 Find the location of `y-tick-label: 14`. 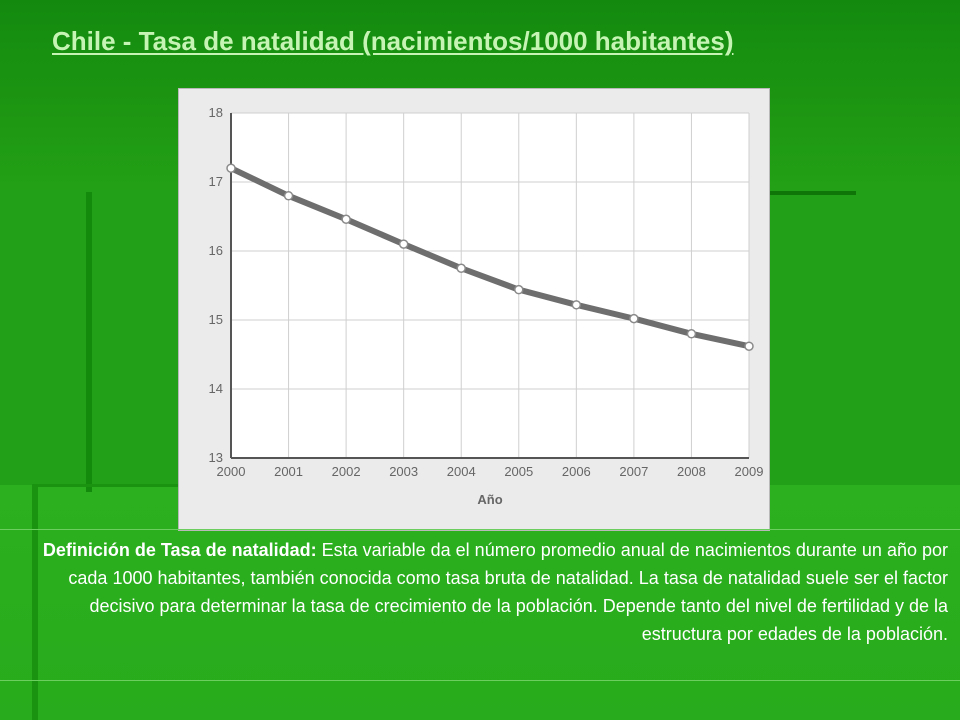

y-tick-label: 14 is located at coordinates (216, 388).